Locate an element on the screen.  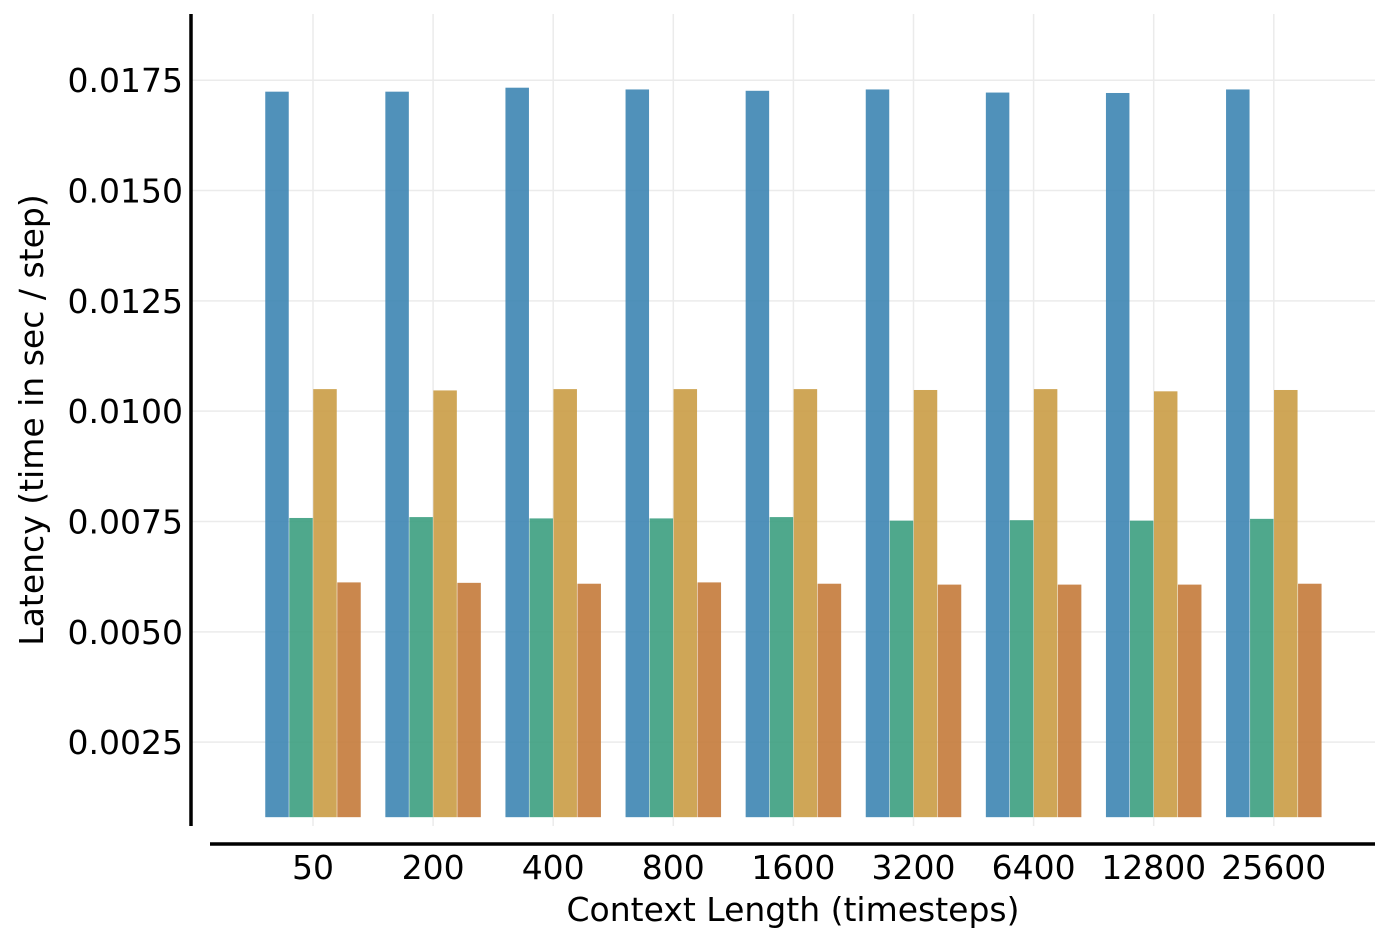
y-tick-label: 0.0100 is located at coordinates (125, 411).